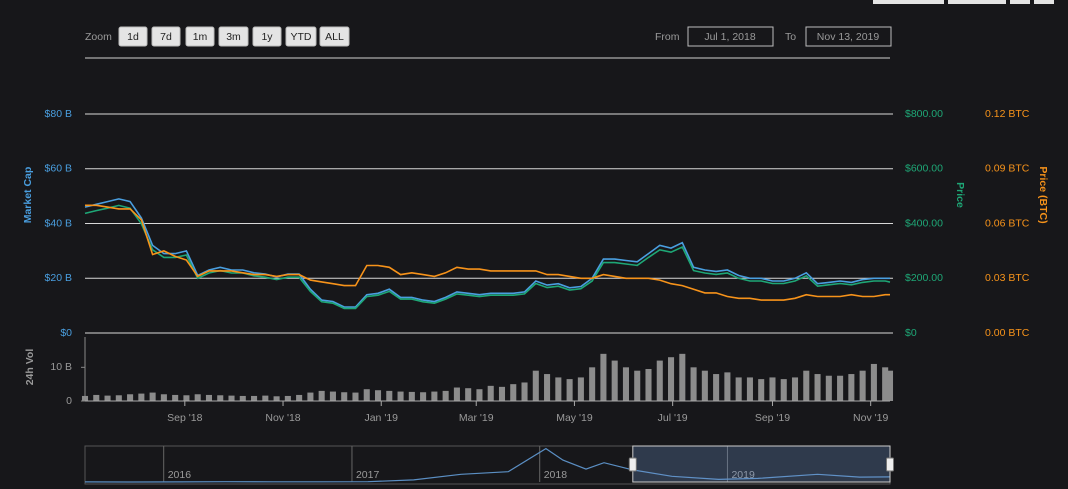 This screenshot has height=489, width=1068. What do you see at coordinates (924, 278) in the screenshot?
I see `y-tick-label: $200.00` at bounding box center [924, 278].